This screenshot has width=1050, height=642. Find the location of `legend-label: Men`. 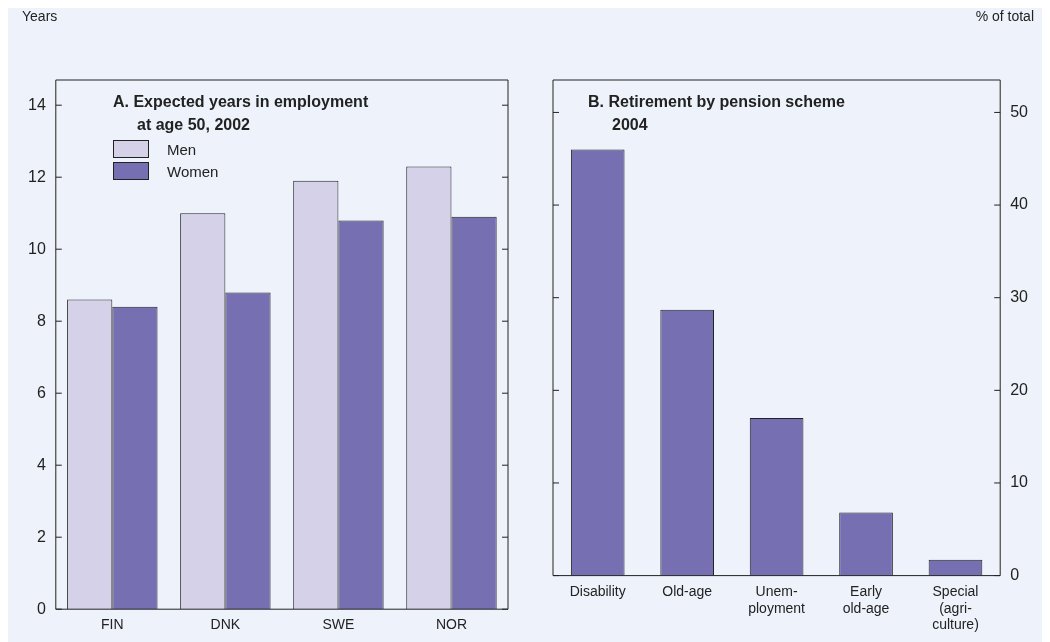

legend-label: Men is located at coordinates (182, 149).